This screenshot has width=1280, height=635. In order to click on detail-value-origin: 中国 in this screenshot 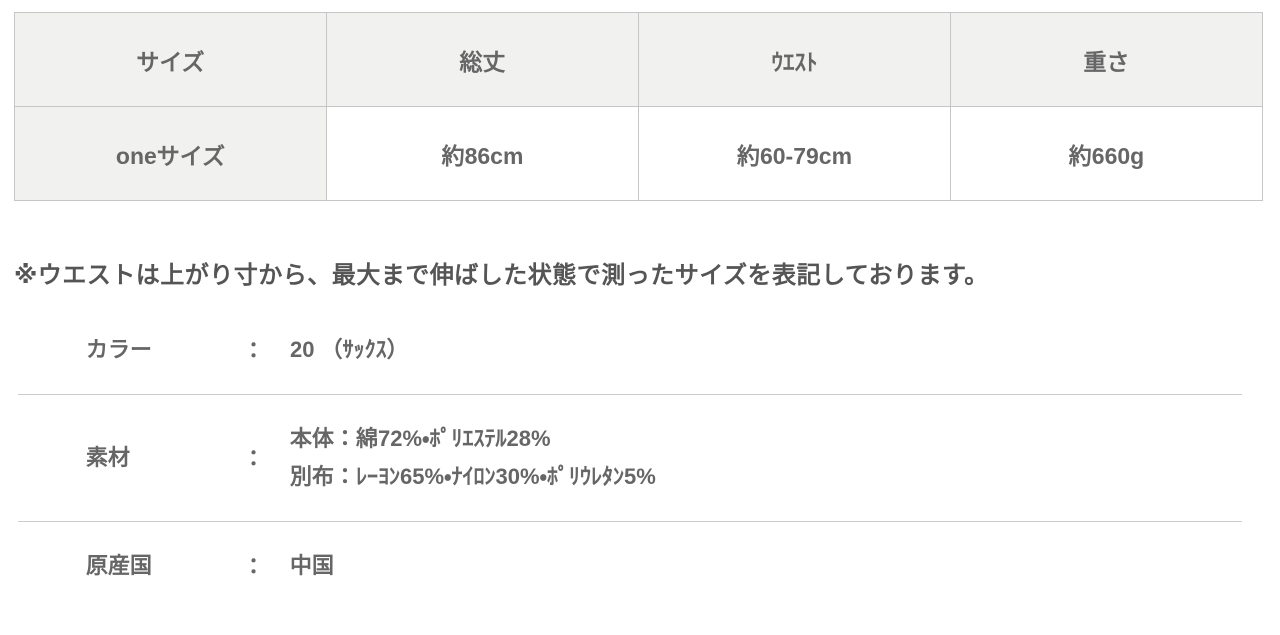, I will do `click(312, 566)`.